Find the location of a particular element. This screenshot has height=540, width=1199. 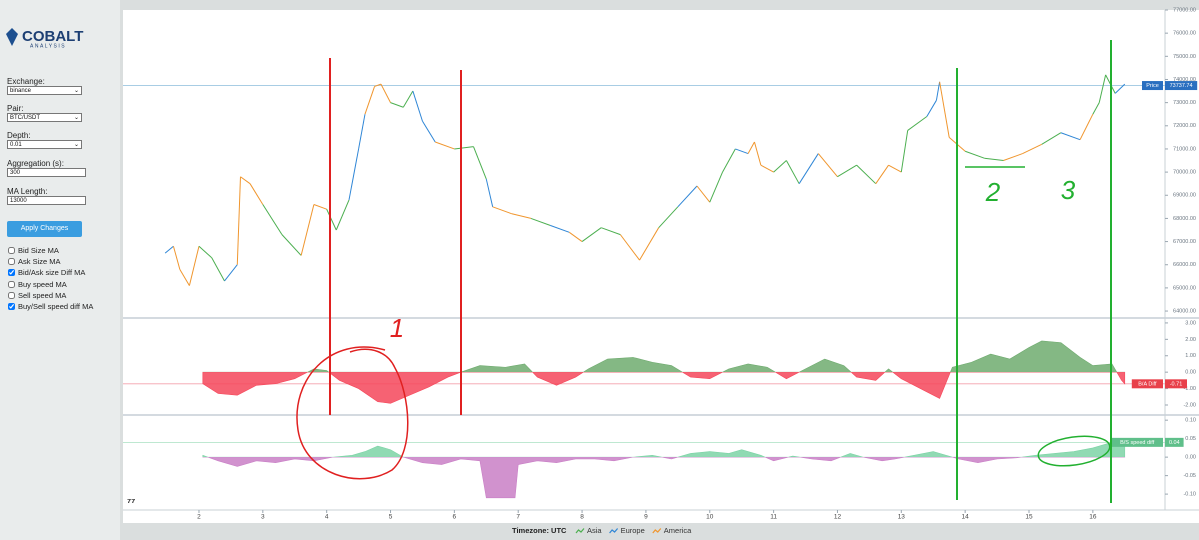

toggle: Buy speed MA is located at coordinates (37, 284).